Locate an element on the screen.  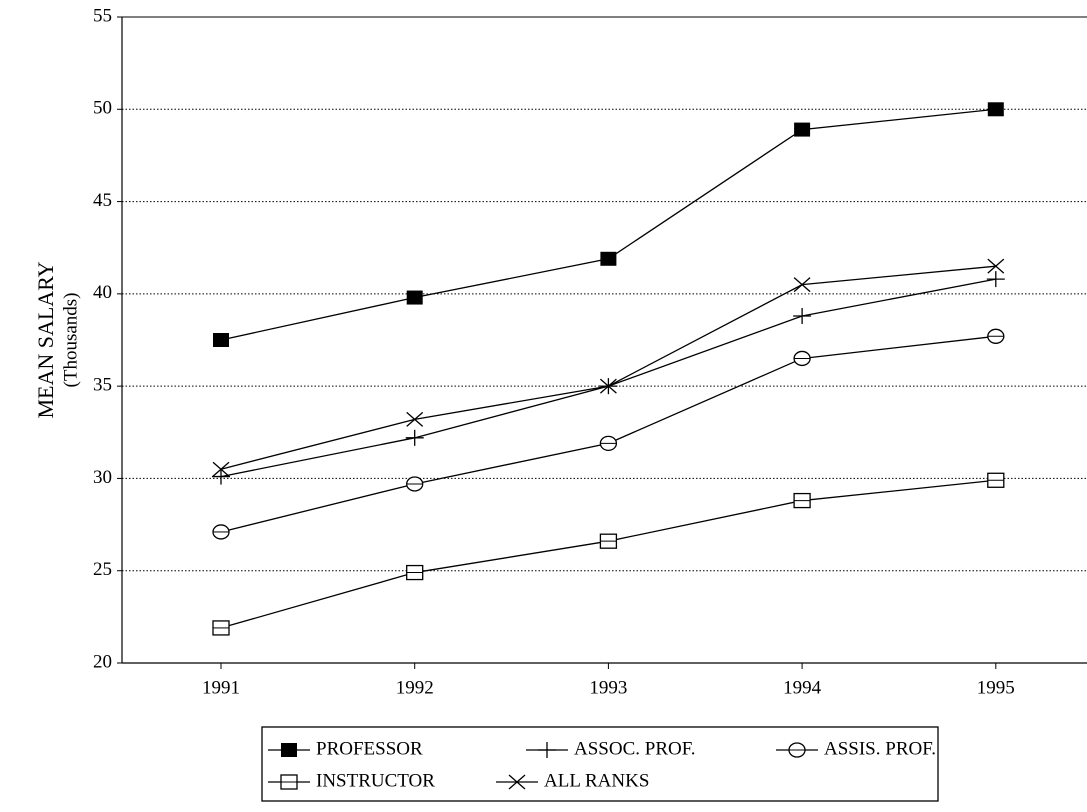
legend-label: PROFESSOR is located at coordinates (369, 748).